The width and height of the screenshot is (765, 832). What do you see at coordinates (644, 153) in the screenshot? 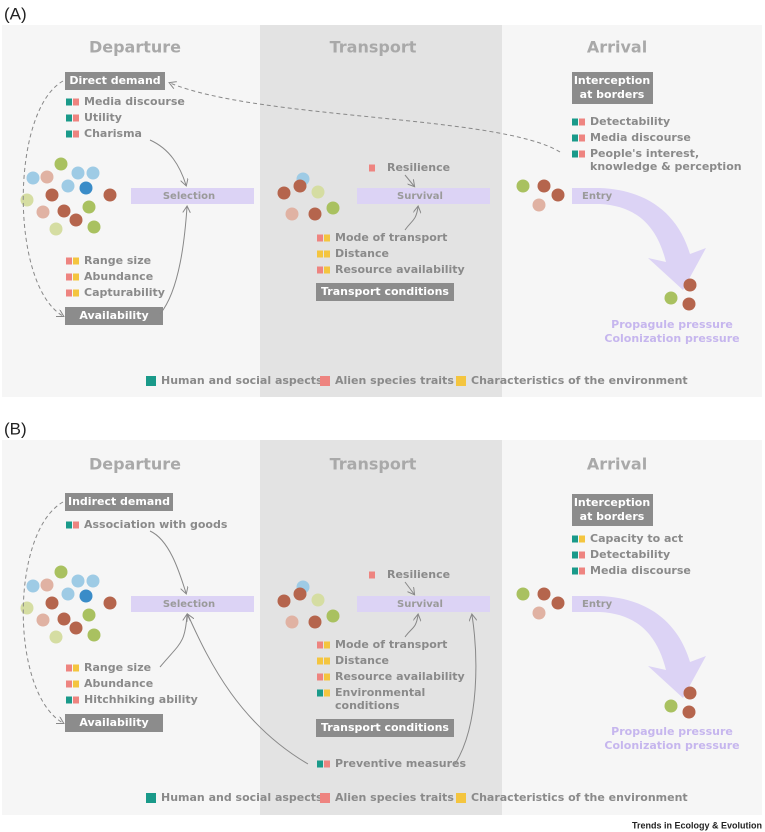
I see `arrival-factor: People's interest,` at bounding box center [644, 153].